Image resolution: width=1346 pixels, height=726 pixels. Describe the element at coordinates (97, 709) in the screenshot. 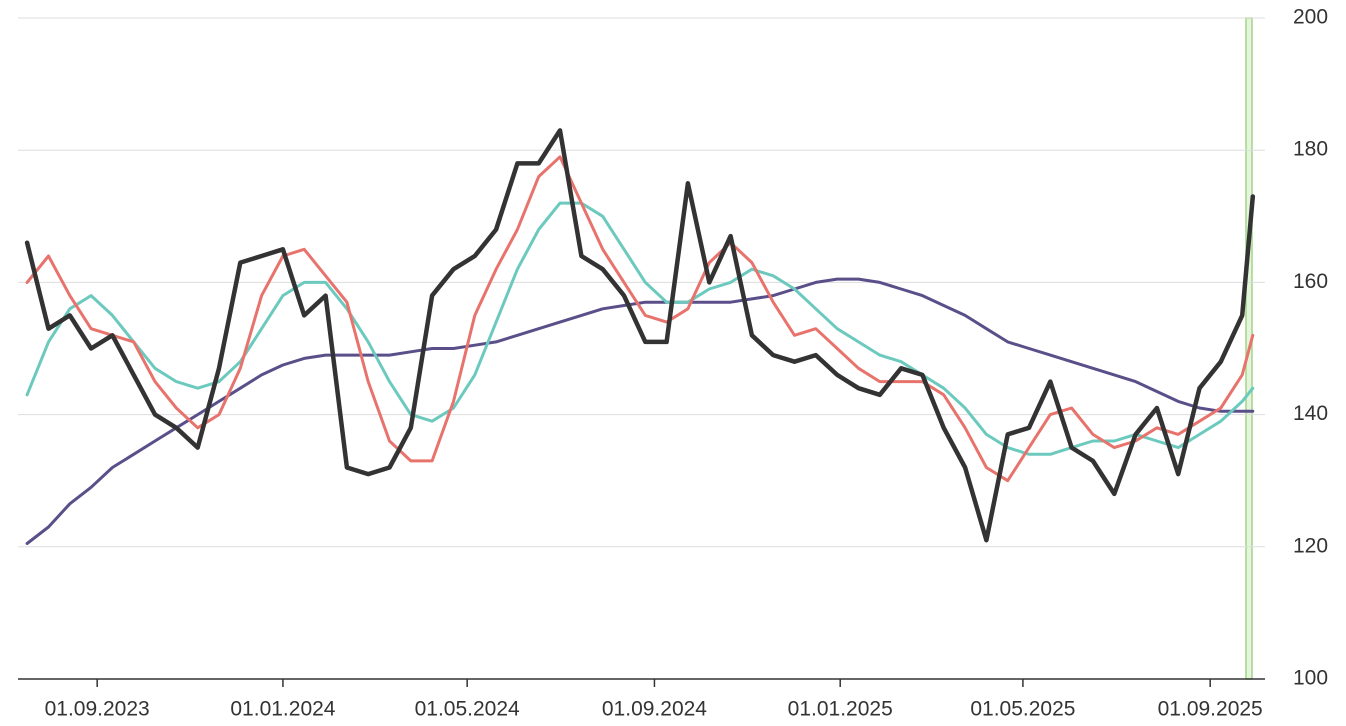

I see `x-tick-label: 01.09.2023` at that location.